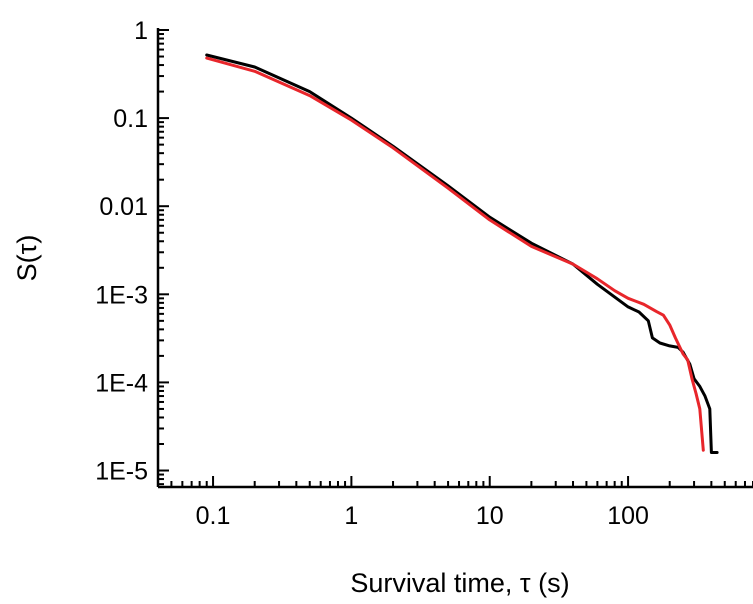 The height and width of the screenshot is (604, 753). Describe the element at coordinates (121, 472) in the screenshot. I see `y-tick-label: 1E-5` at that location.